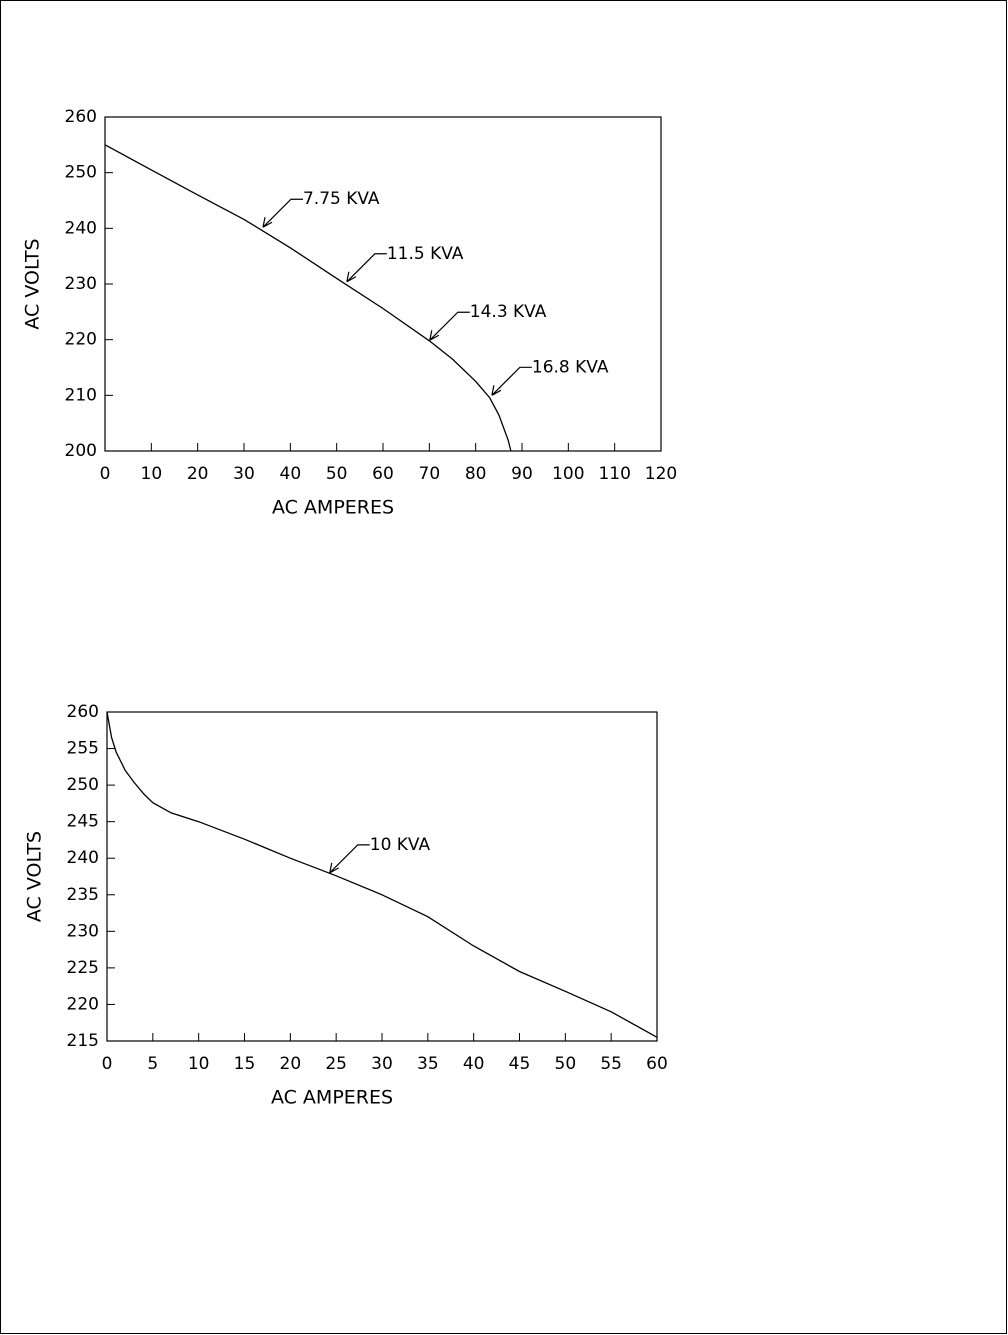  What do you see at coordinates (428, 1064) in the screenshot?
I see `x-tick-label: 35` at bounding box center [428, 1064].